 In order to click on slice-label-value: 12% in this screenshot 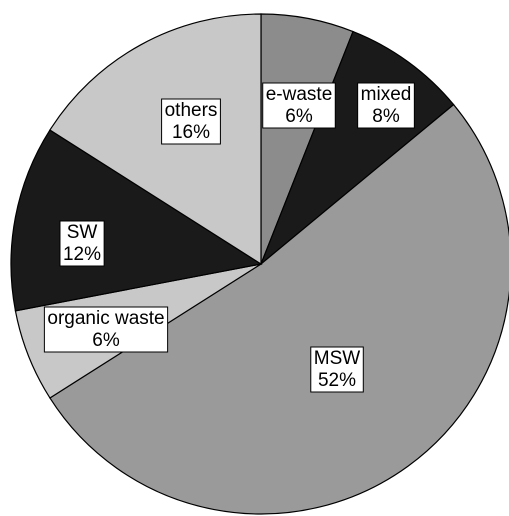, I will do `click(82, 254)`.